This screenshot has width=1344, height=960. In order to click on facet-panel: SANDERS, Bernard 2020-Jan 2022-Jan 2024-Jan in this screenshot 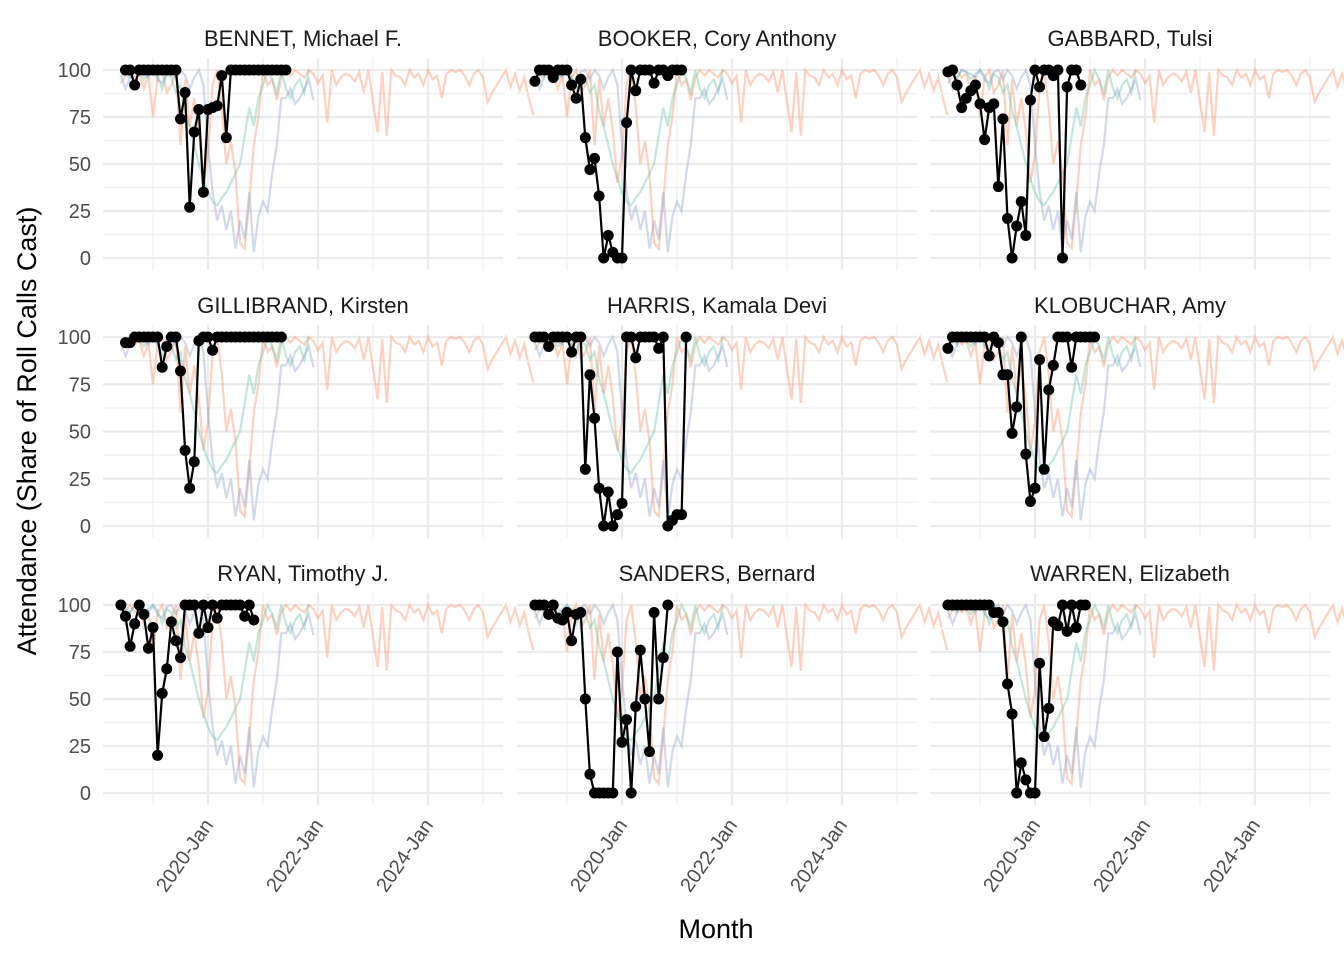, I will do `click(733, 728)`.